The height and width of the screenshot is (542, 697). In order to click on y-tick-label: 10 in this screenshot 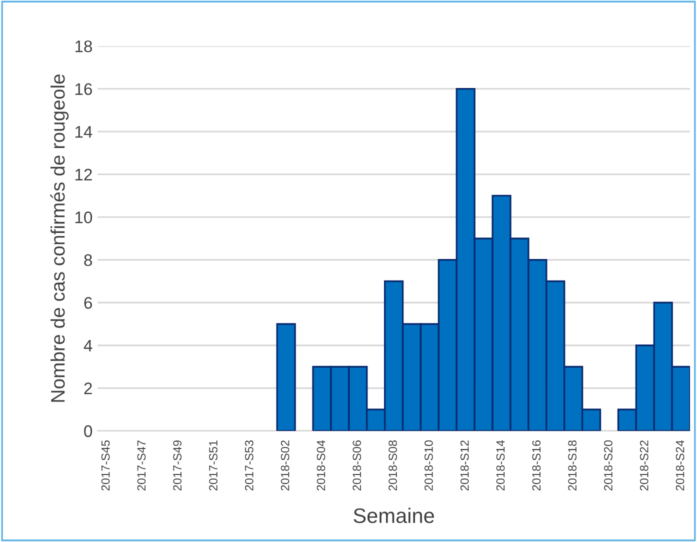, I will do `click(83, 218)`.